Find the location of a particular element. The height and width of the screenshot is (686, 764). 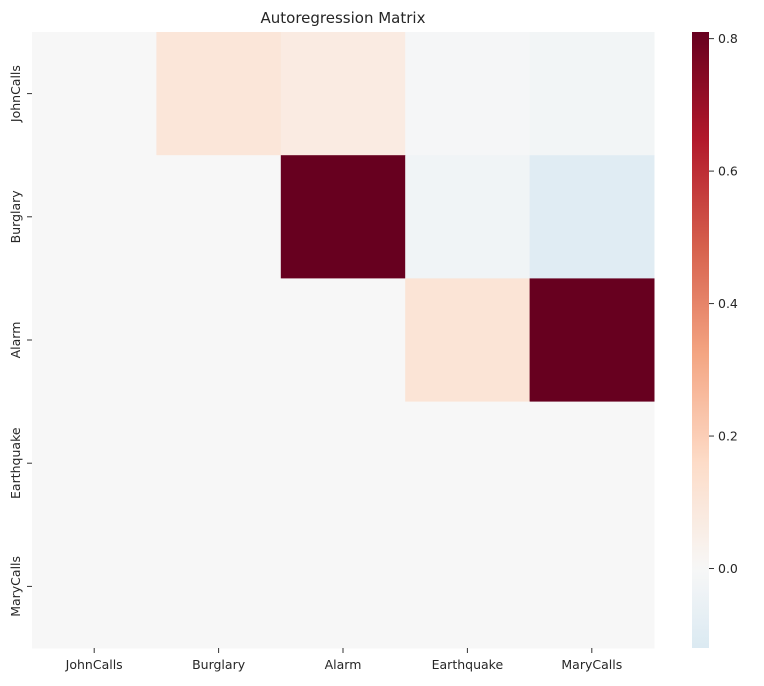

colorbar-tick-label: 0.0 is located at coordinates (728, 568).